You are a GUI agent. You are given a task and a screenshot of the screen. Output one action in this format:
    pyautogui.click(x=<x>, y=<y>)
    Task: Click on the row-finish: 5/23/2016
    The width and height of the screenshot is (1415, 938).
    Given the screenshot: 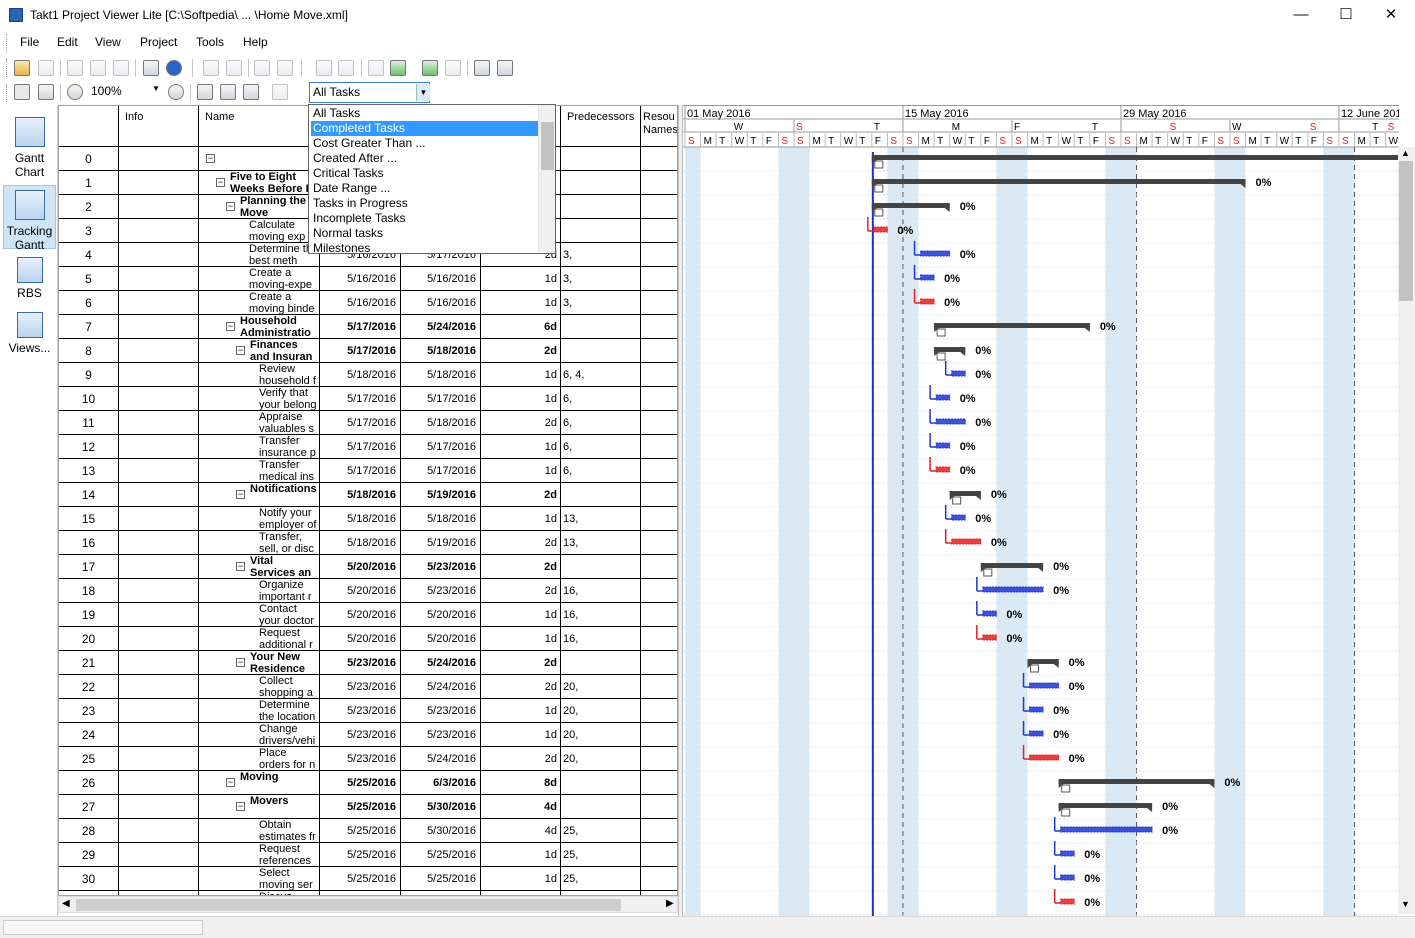 What is the action you would take?
    pyautogui.click(x=441, y=591)
    